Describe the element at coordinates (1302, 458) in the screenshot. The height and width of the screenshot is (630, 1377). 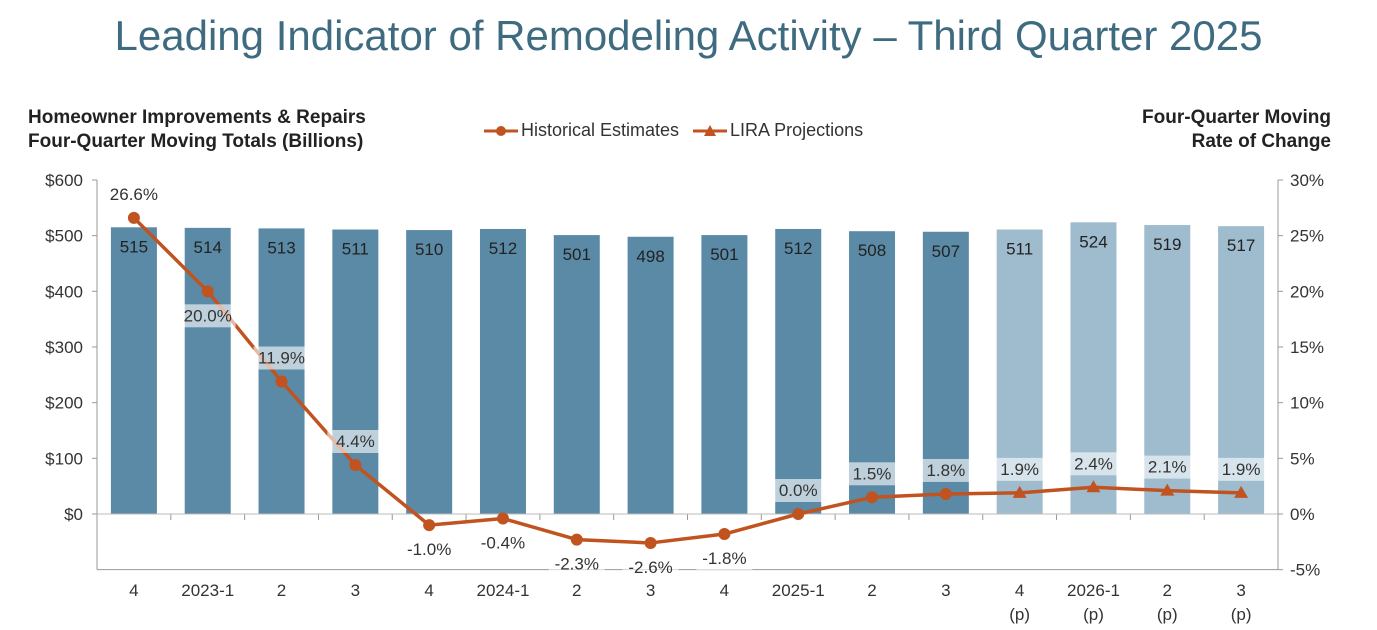
I see `right-tick-label: 5%` at that location.